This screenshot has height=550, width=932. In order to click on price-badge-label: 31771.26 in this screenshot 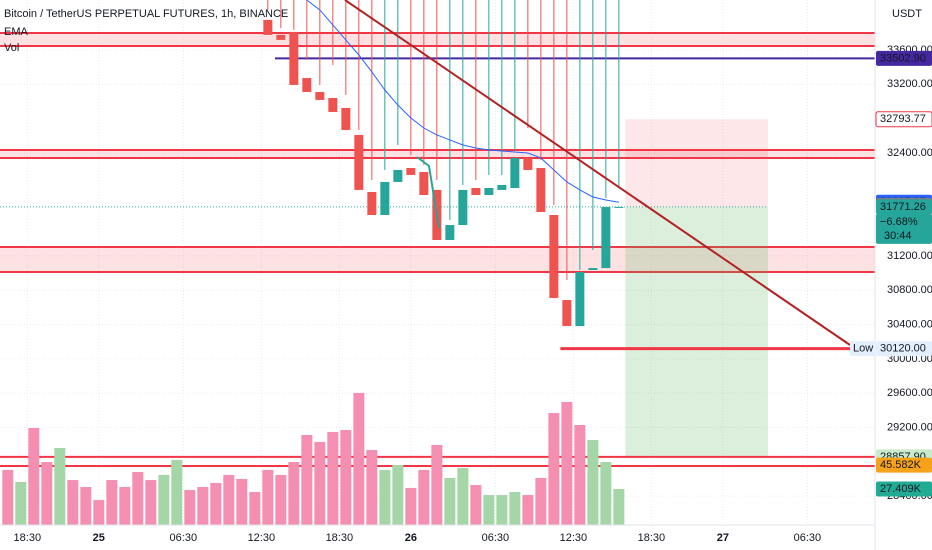, I will do `click(903, 207)`.